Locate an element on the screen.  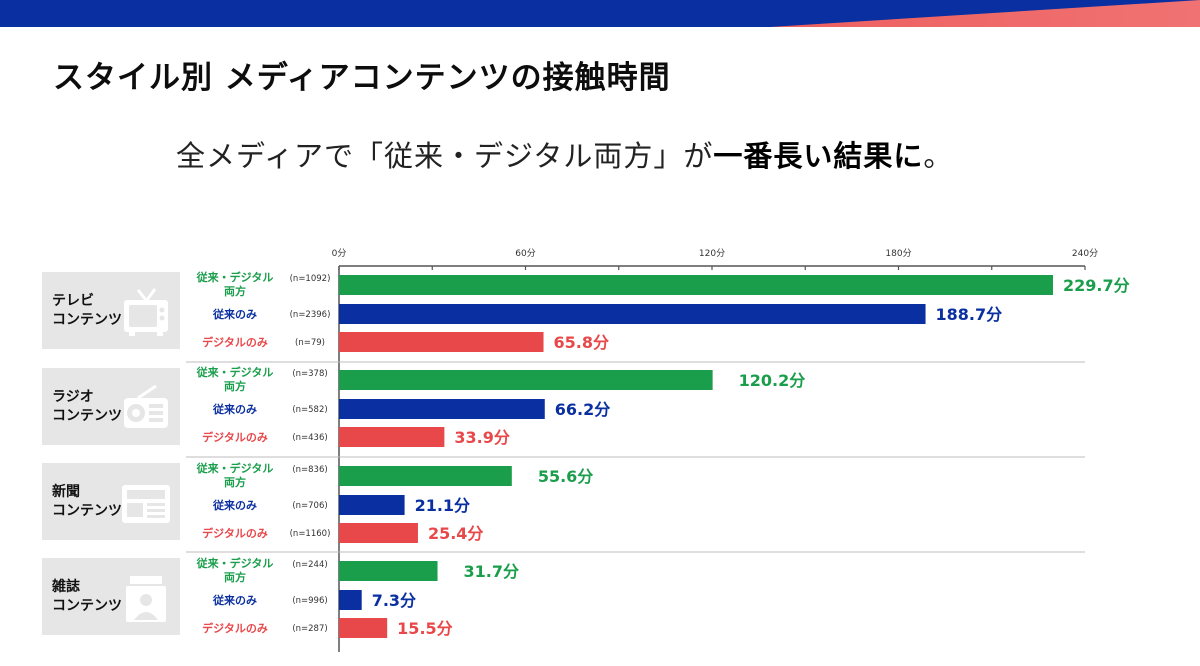
slide-subtitle: 全メディアで「従来・デジタル両方」が一番長い結果に。 is located at coordinates (564, 154).